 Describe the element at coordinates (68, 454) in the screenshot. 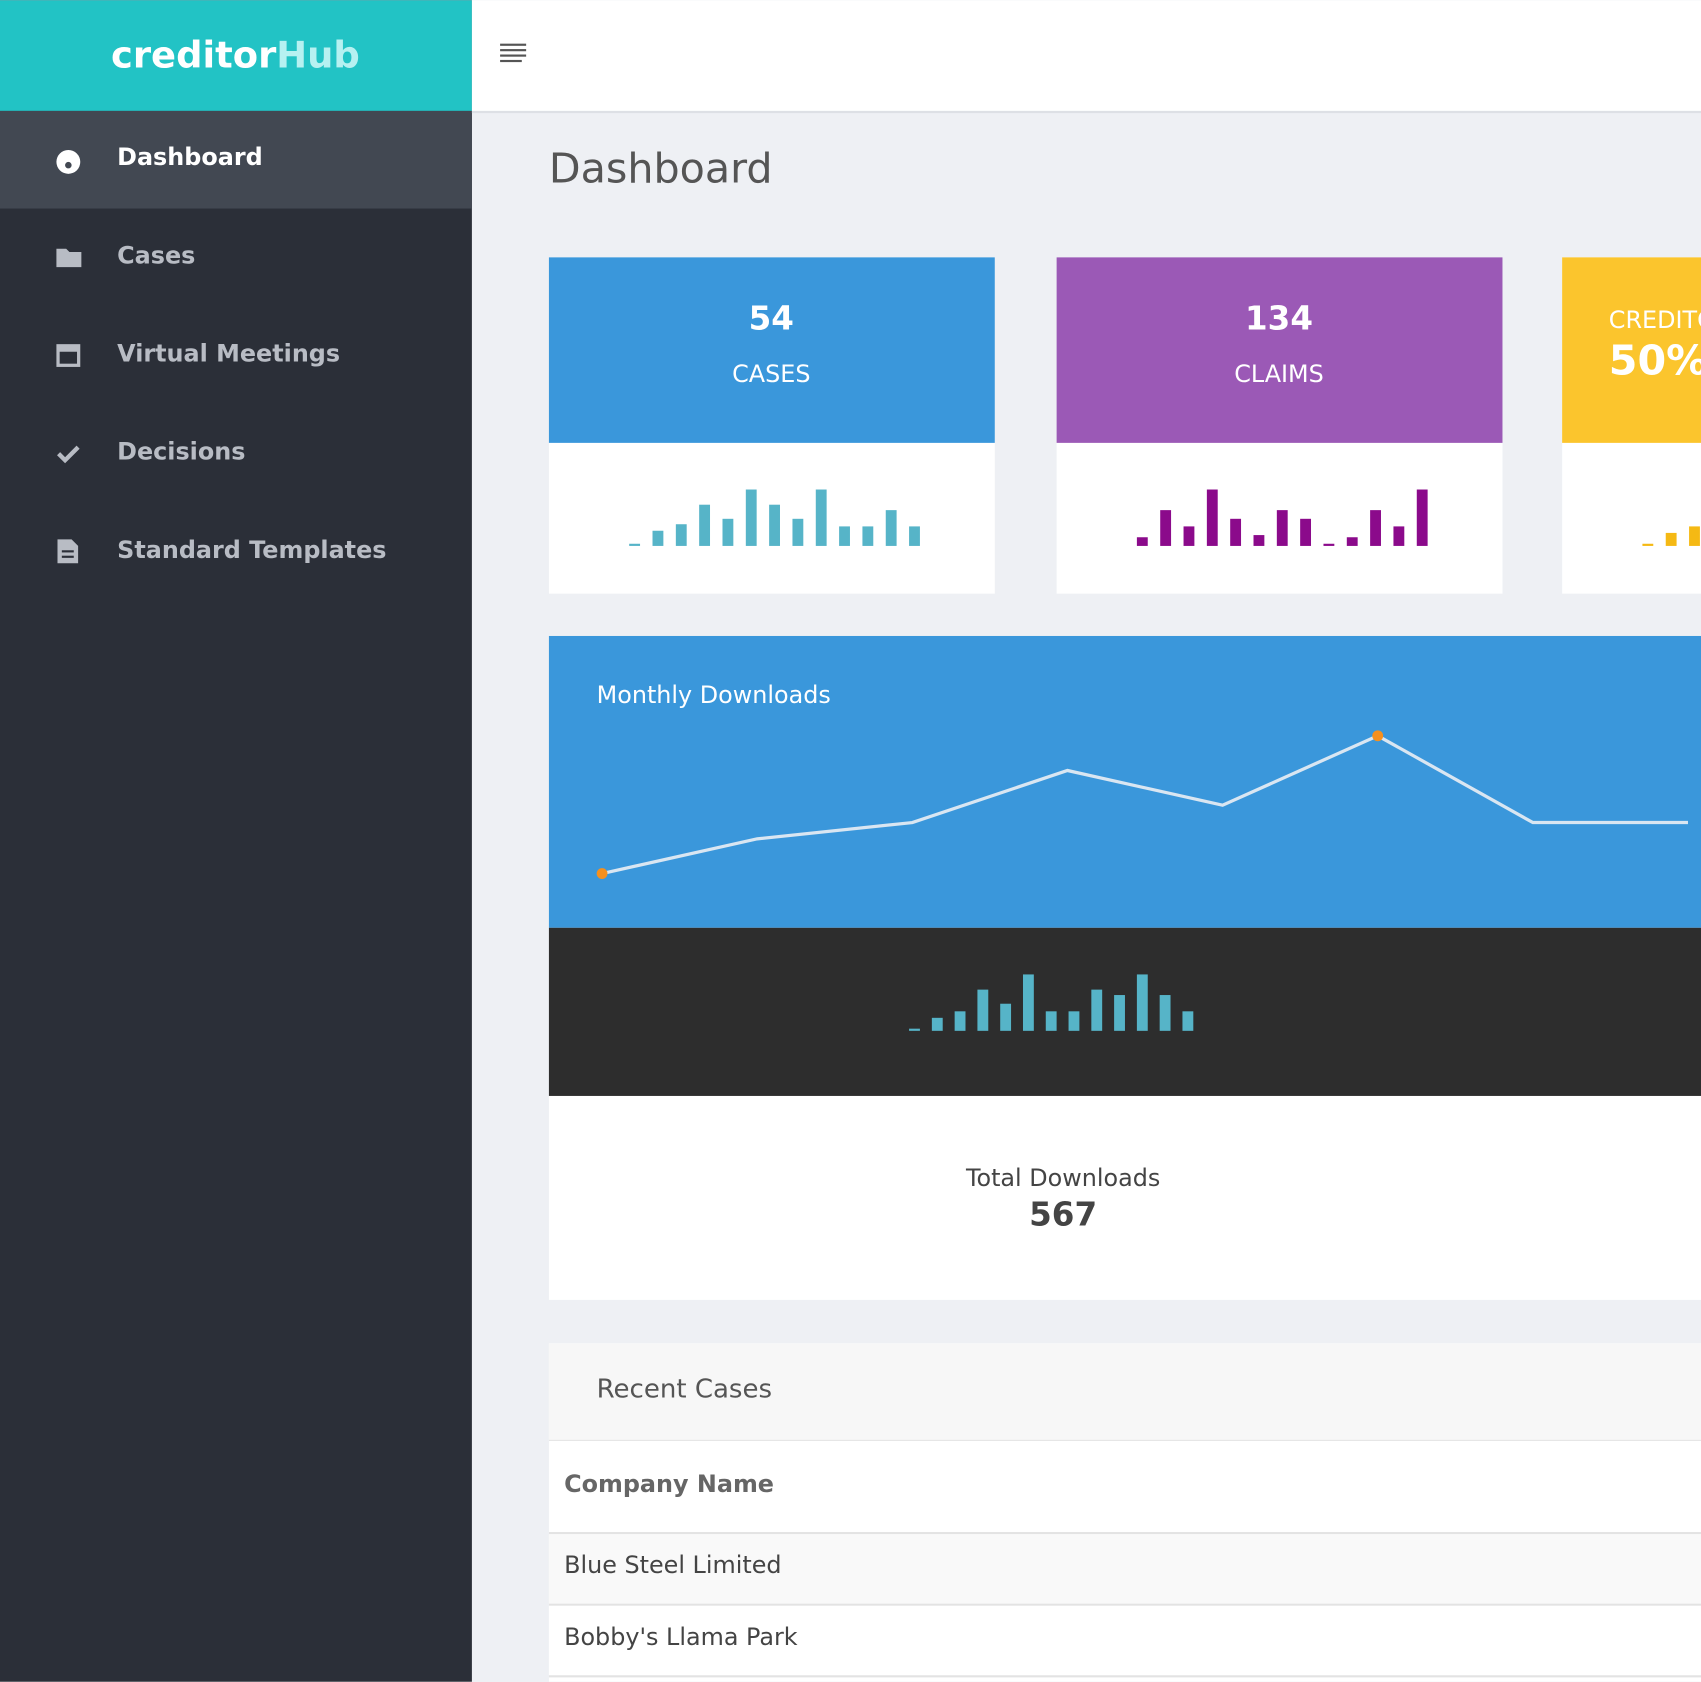

I see `icon-check` at that location.